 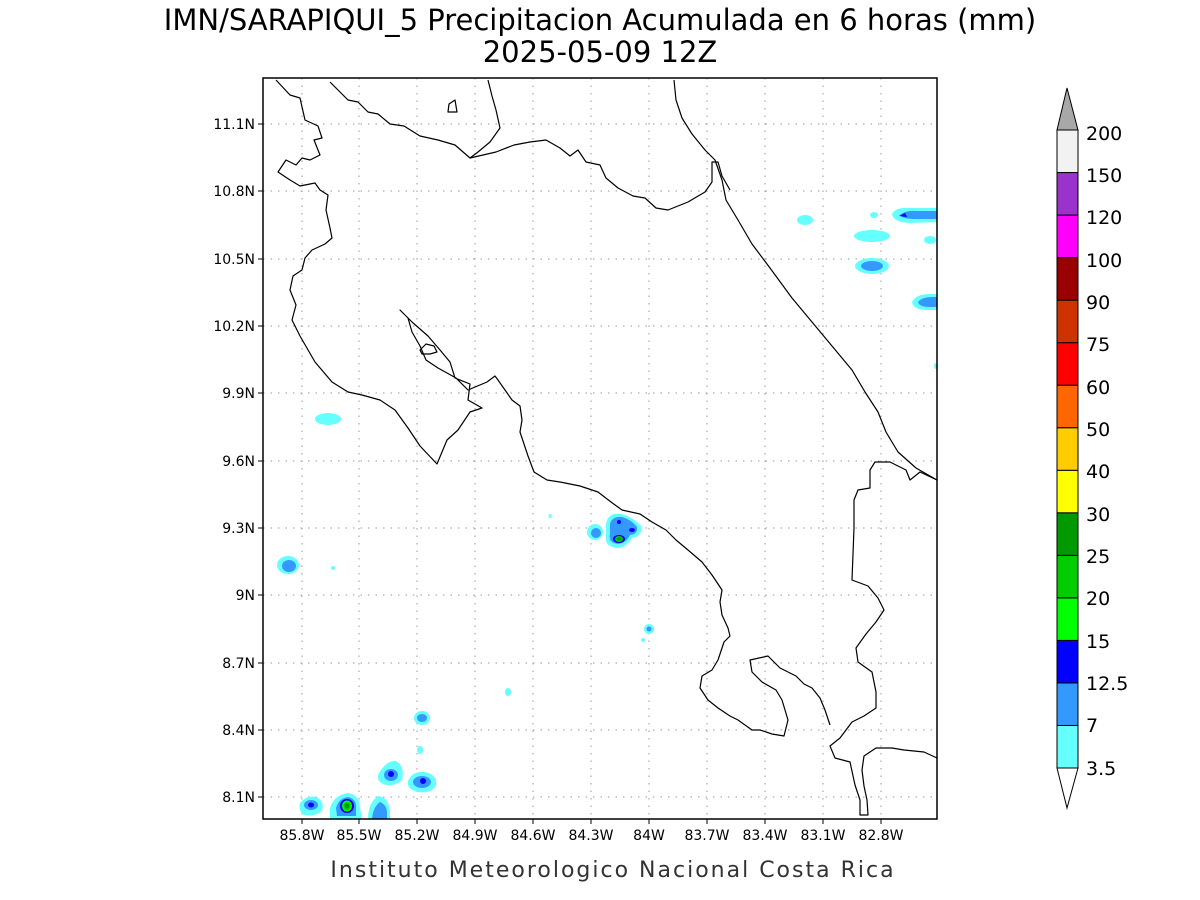 What do you see at coordinates (764, 836) in the screenshot?
I see `lon-tick-label: 83.4W` at bounding box center [764, 836].